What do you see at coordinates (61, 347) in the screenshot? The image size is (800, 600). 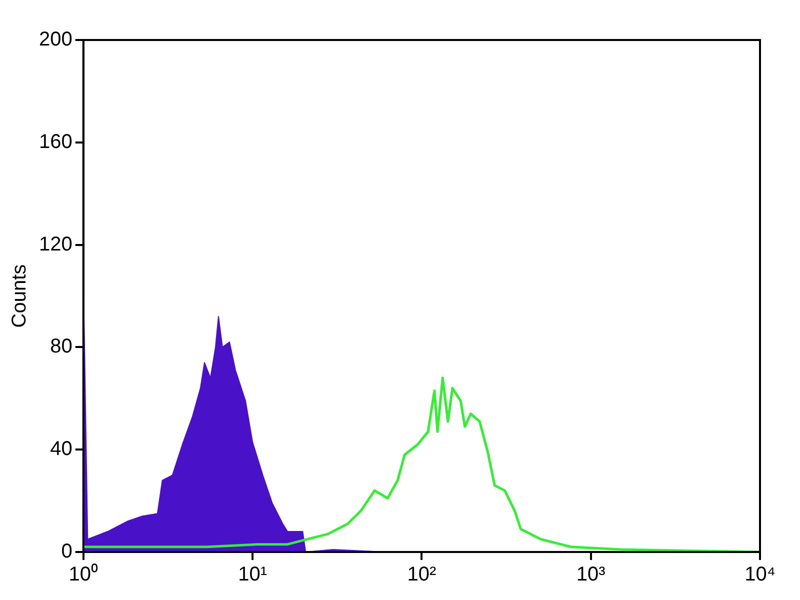 I see `y-tick-label: 80` at bounding box center [61, 347].